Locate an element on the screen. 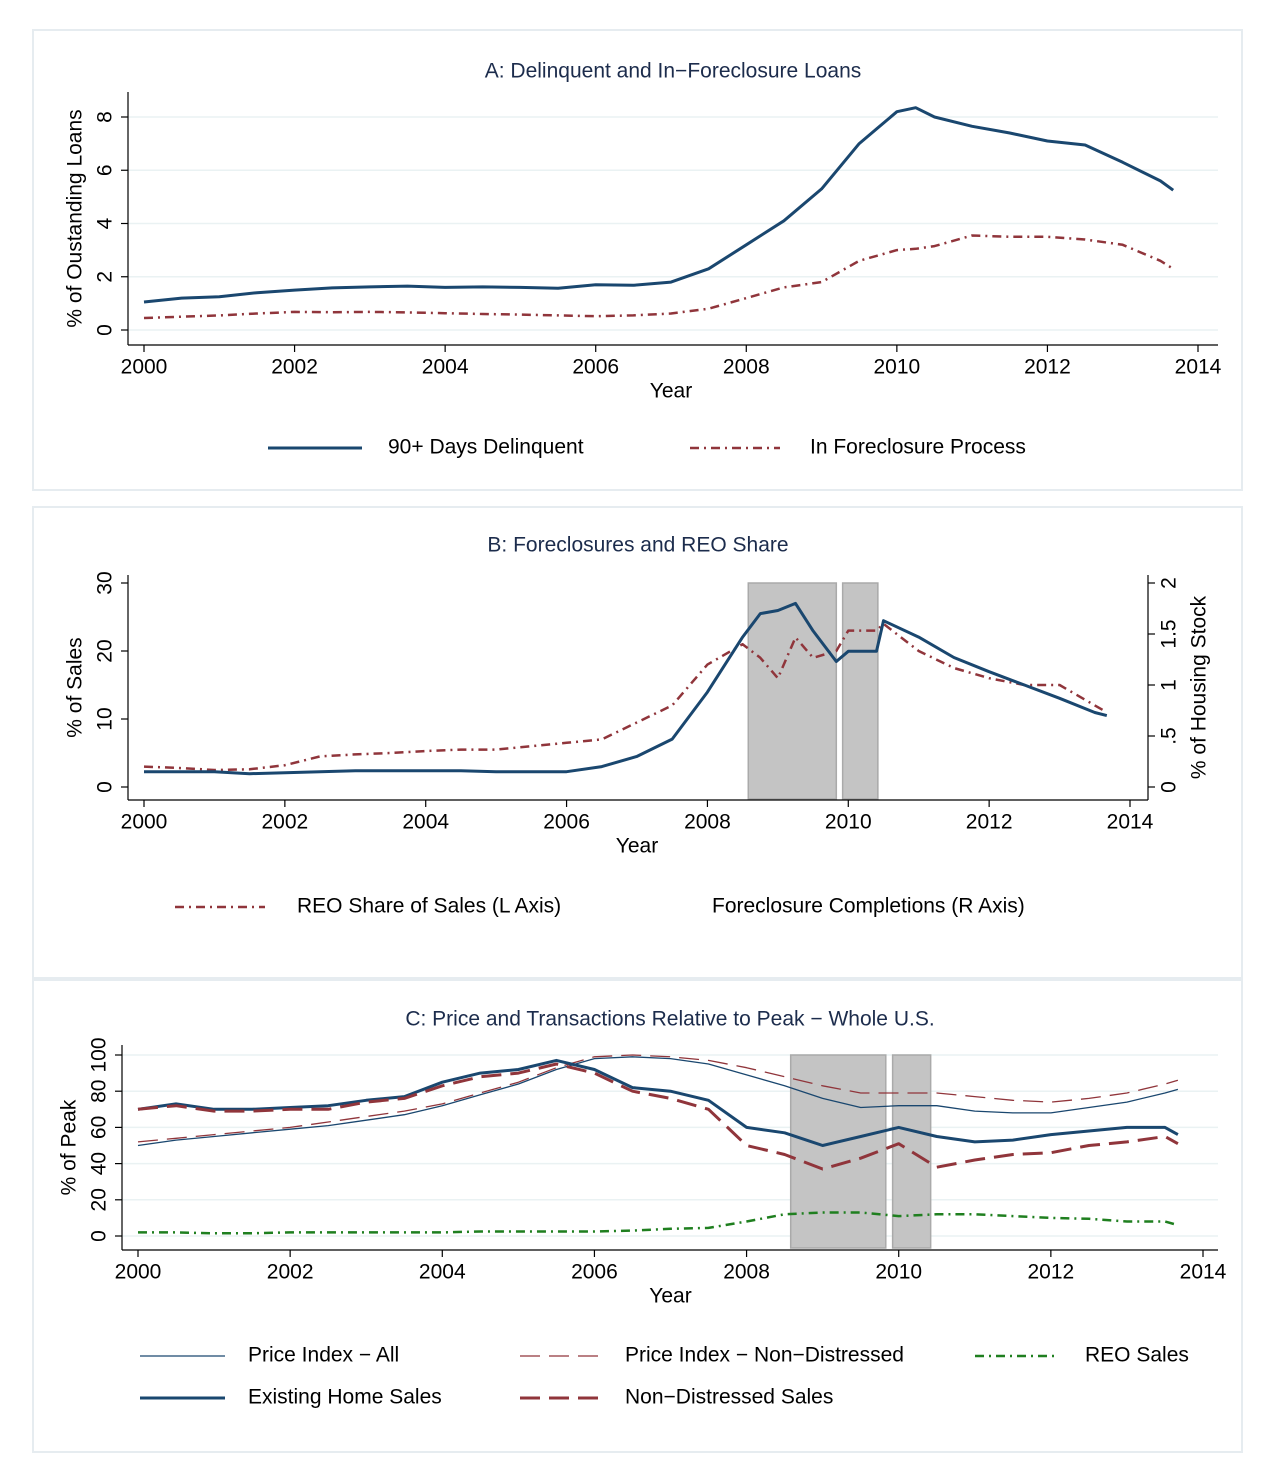 This screenshot has width=1268, height=1479. legend-label: Price Index − Non−Distressed is located at coordinates (764, 1355).